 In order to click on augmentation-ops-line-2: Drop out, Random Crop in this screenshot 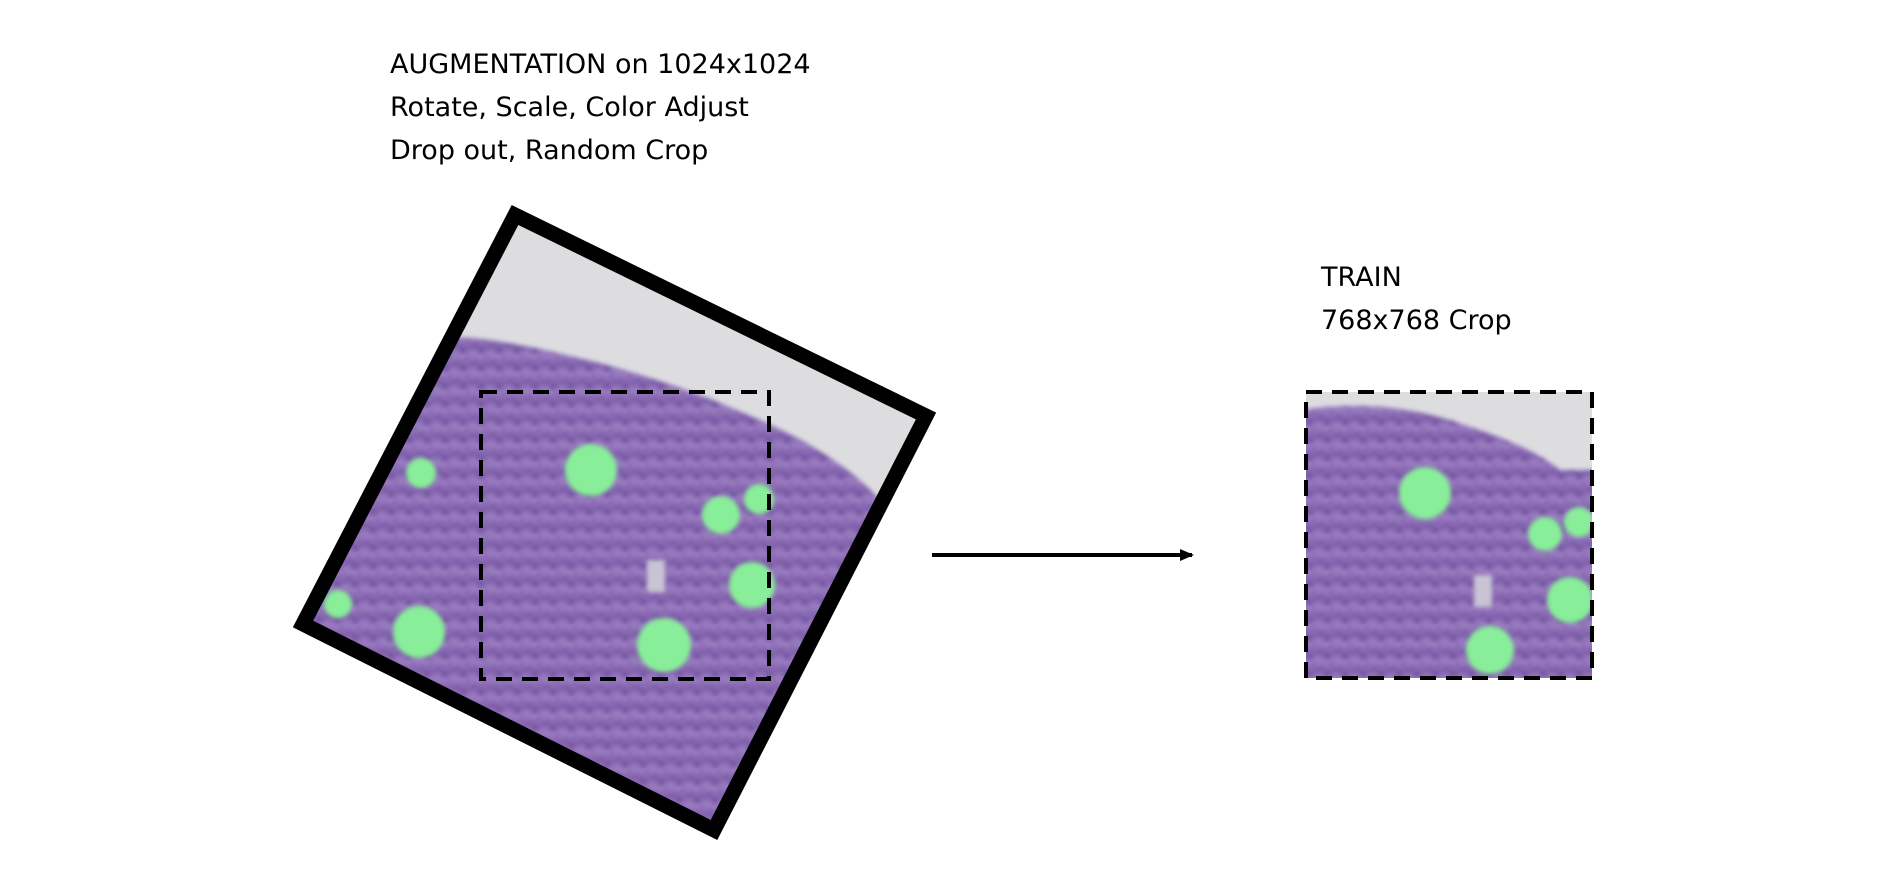, I will do `click(549, 150)`.